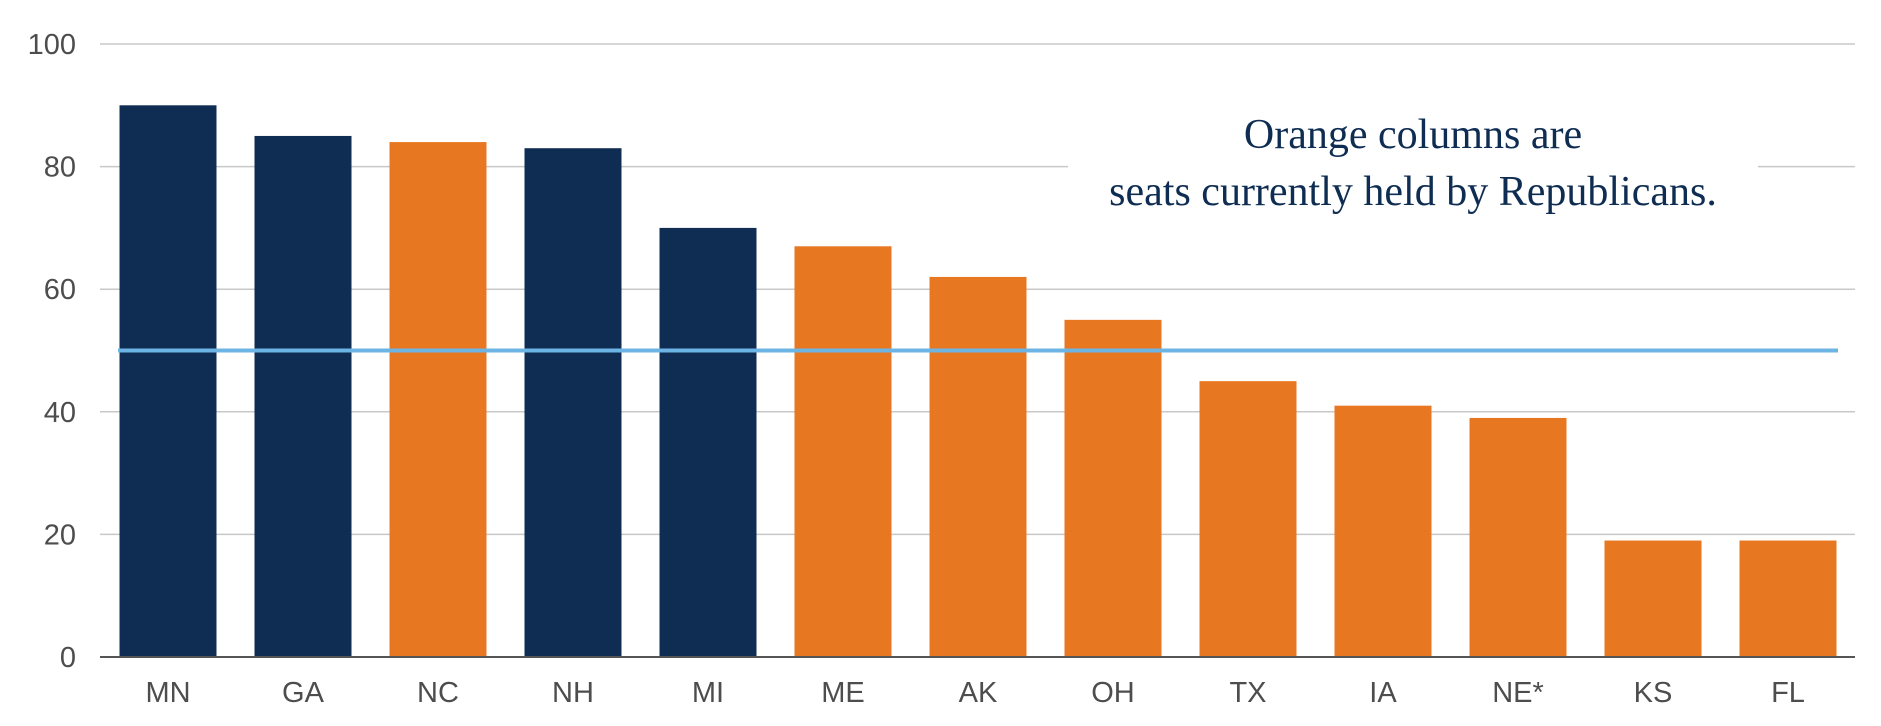 The image size is (1881, 726). Describe the element at coordinates (1247, 693) in the screenshot. I see `x-tick-label: TX` at that location.